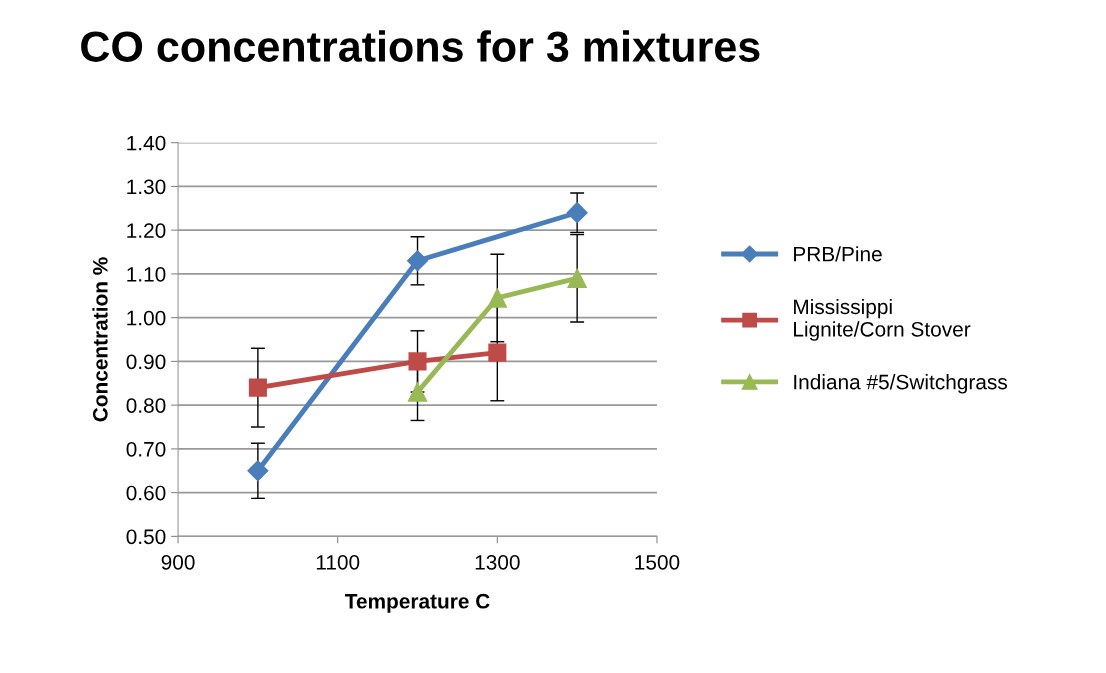 This screenshot has height=673, width=1106. I want to click on chart-title: CO concentrations for 3 mixtures, so click(420, 46).